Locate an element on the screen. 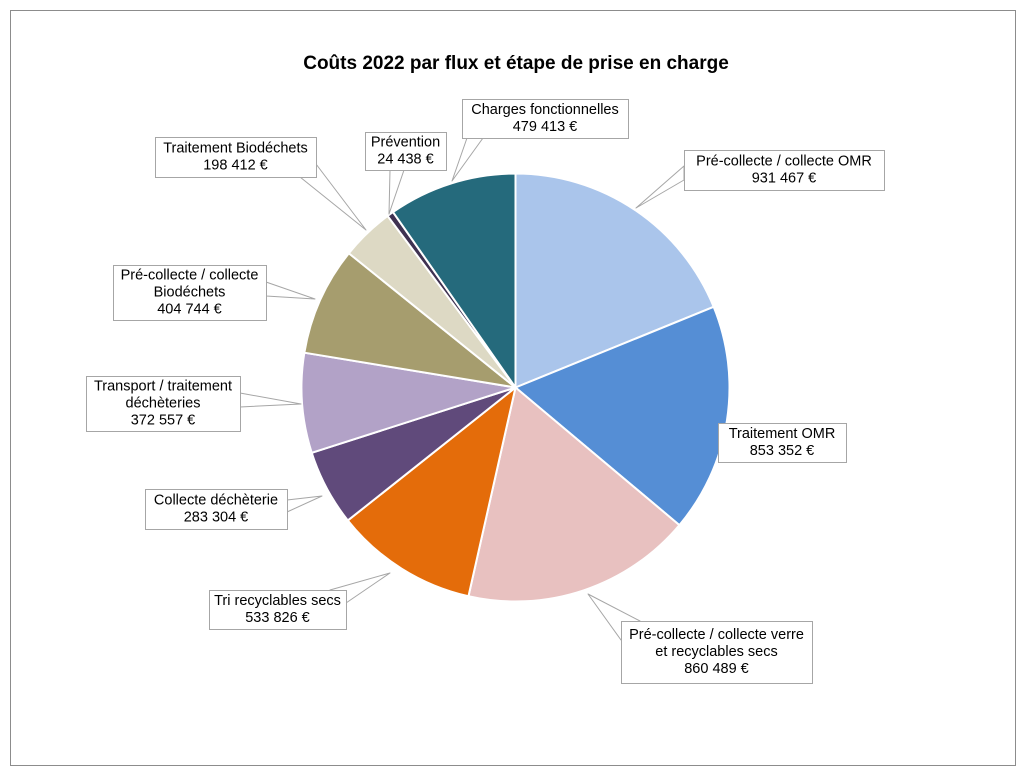 This screenshot has width=1026, height=776. data-label-value: 533 826 € is located at coordinates (277, 618).